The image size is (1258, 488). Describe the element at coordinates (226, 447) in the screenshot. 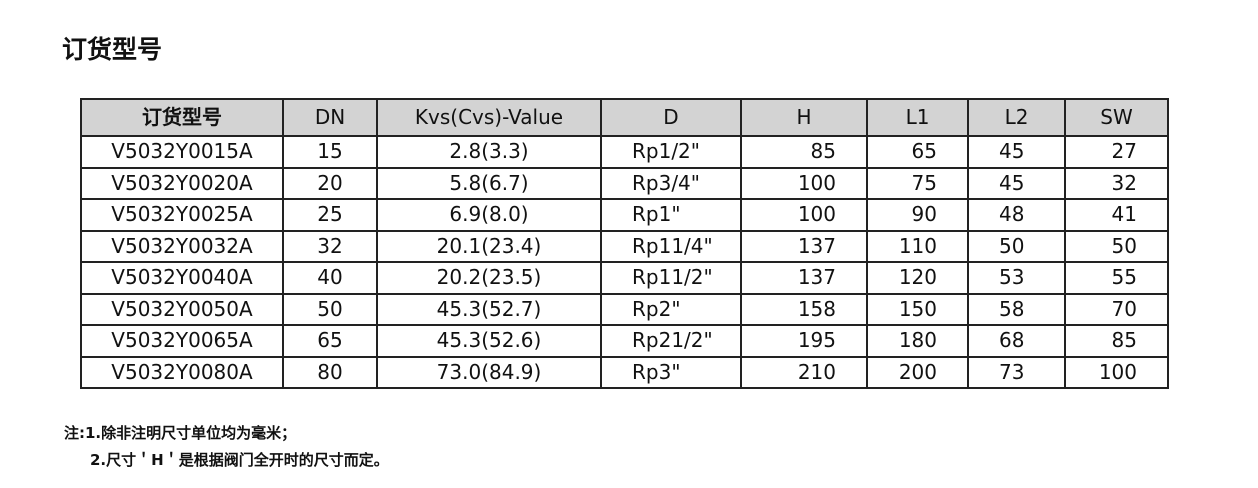

I see `notes: 注:1.除非注明尺寸单位均为毫米； 2.尺寸＇H＇是根据阀门全开时的尺寸而定。` at that location.